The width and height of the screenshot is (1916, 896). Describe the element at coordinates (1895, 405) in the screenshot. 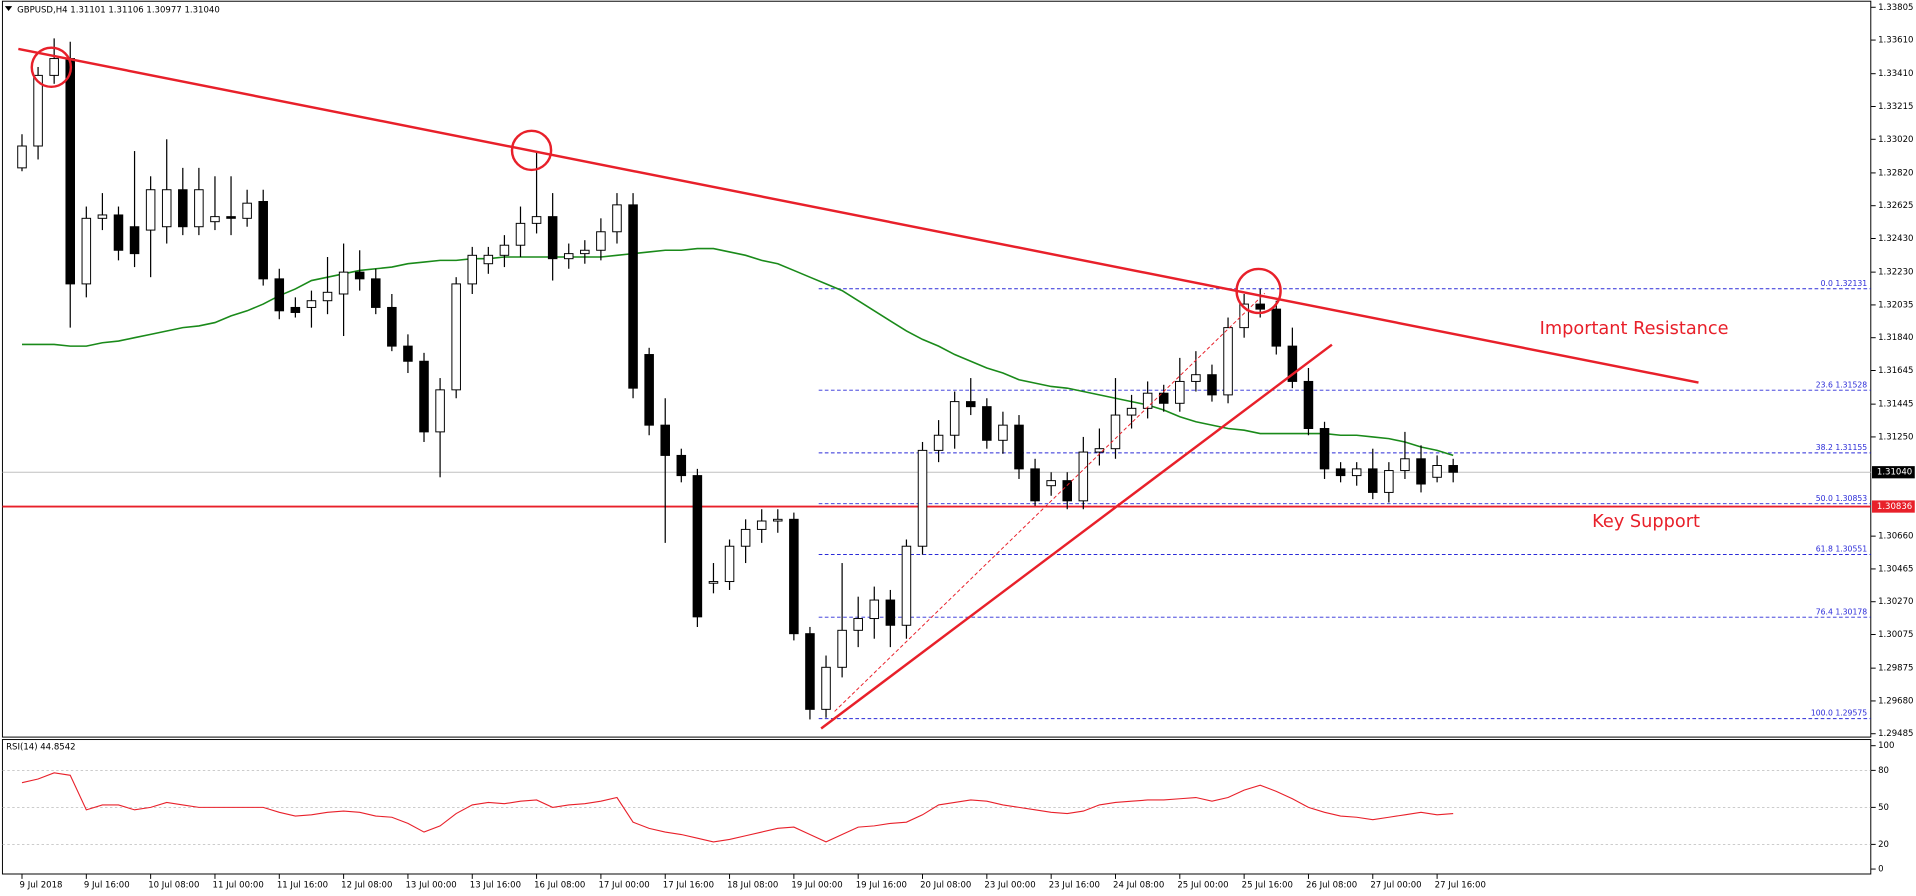

I see `y-tick-label: 1.31445` at that location.